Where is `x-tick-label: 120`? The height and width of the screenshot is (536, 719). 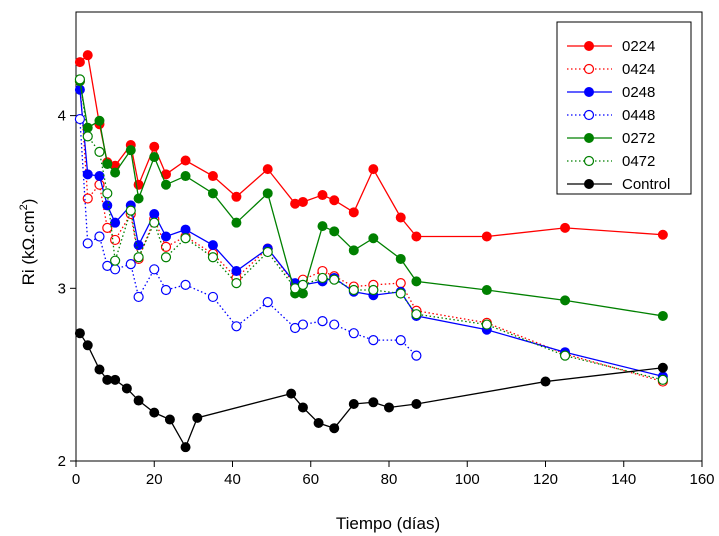 x-tick-label: 120 is located at coordinates (545, 479).